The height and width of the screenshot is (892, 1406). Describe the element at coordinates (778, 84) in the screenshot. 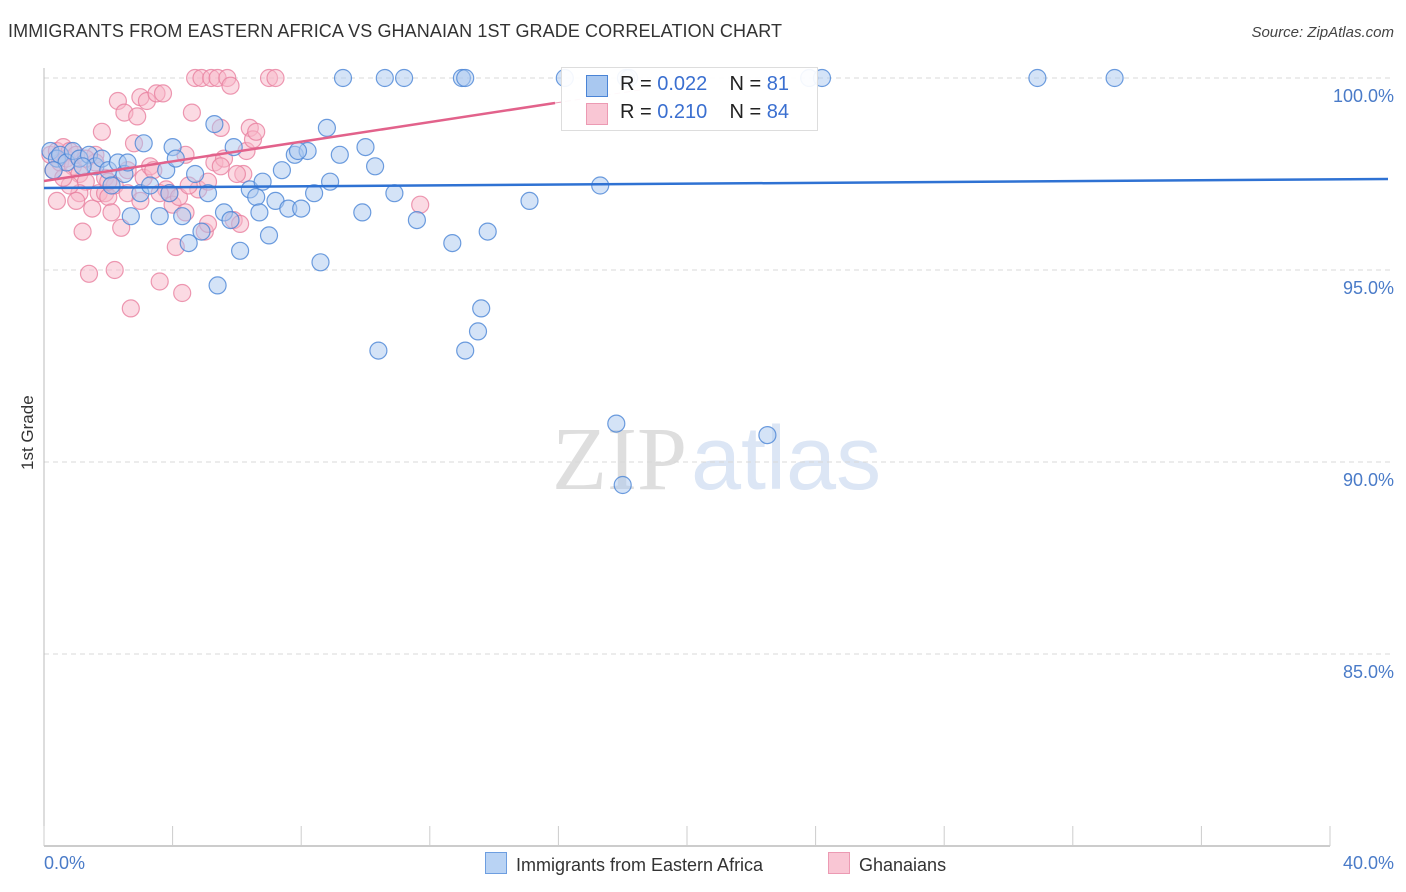

I see `n-value: 81` at that location.